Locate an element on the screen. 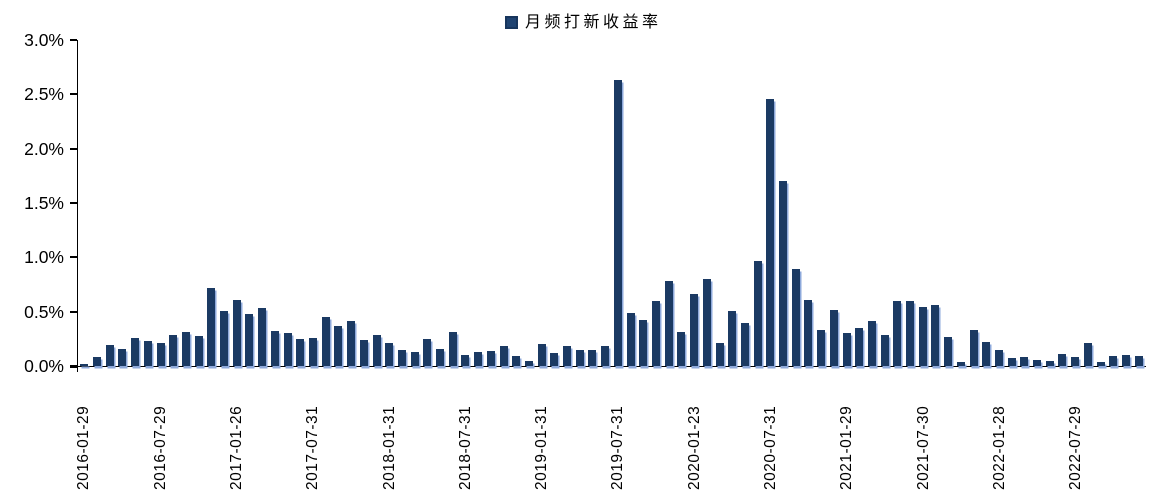 The image size is (1152, 492). y-tick-label: 2.5% is located at coordinates (44, 94).